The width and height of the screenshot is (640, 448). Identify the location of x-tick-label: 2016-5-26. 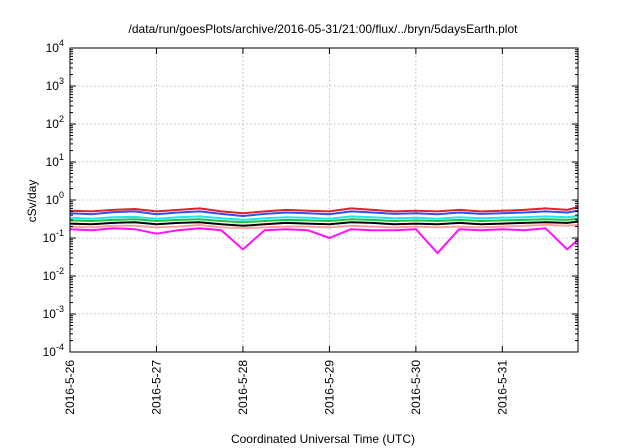
(70, 387).